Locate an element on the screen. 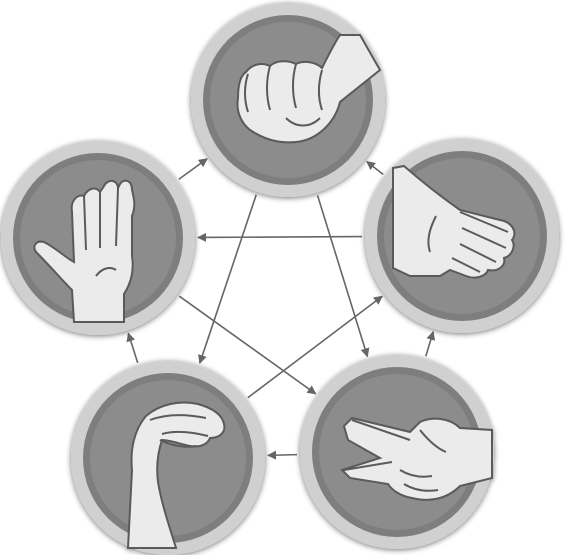 Image resolution: width=567 pixels, height=555 pixels. arrow-lizard-to-spock is located at coordinates (132, 347).